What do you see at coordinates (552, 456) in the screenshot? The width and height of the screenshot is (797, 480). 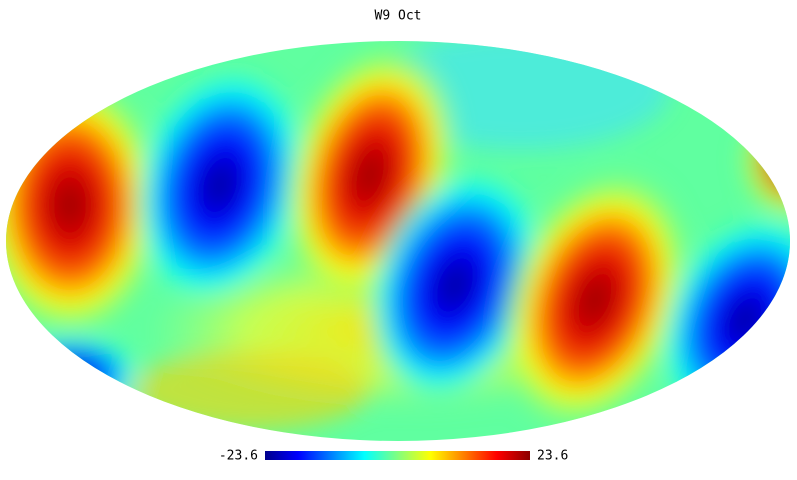 I see `colorbar-max-label: 23.6` at bounding box center [552, 456].